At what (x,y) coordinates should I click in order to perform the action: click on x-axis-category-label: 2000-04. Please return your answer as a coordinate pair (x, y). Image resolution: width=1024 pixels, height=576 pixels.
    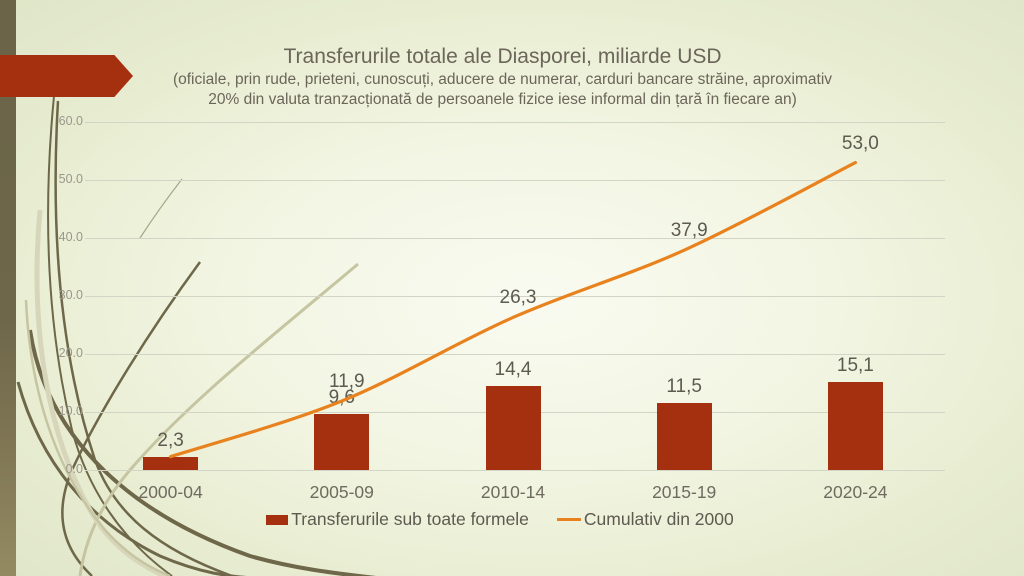
    Looking at the image, I should click on (170, 492).